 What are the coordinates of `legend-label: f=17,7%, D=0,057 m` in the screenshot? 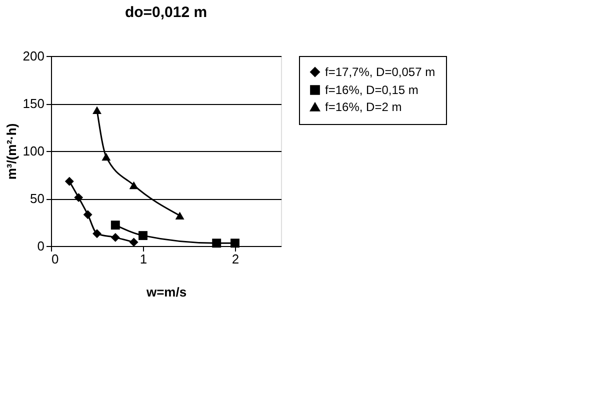 It's located at (380, 72).